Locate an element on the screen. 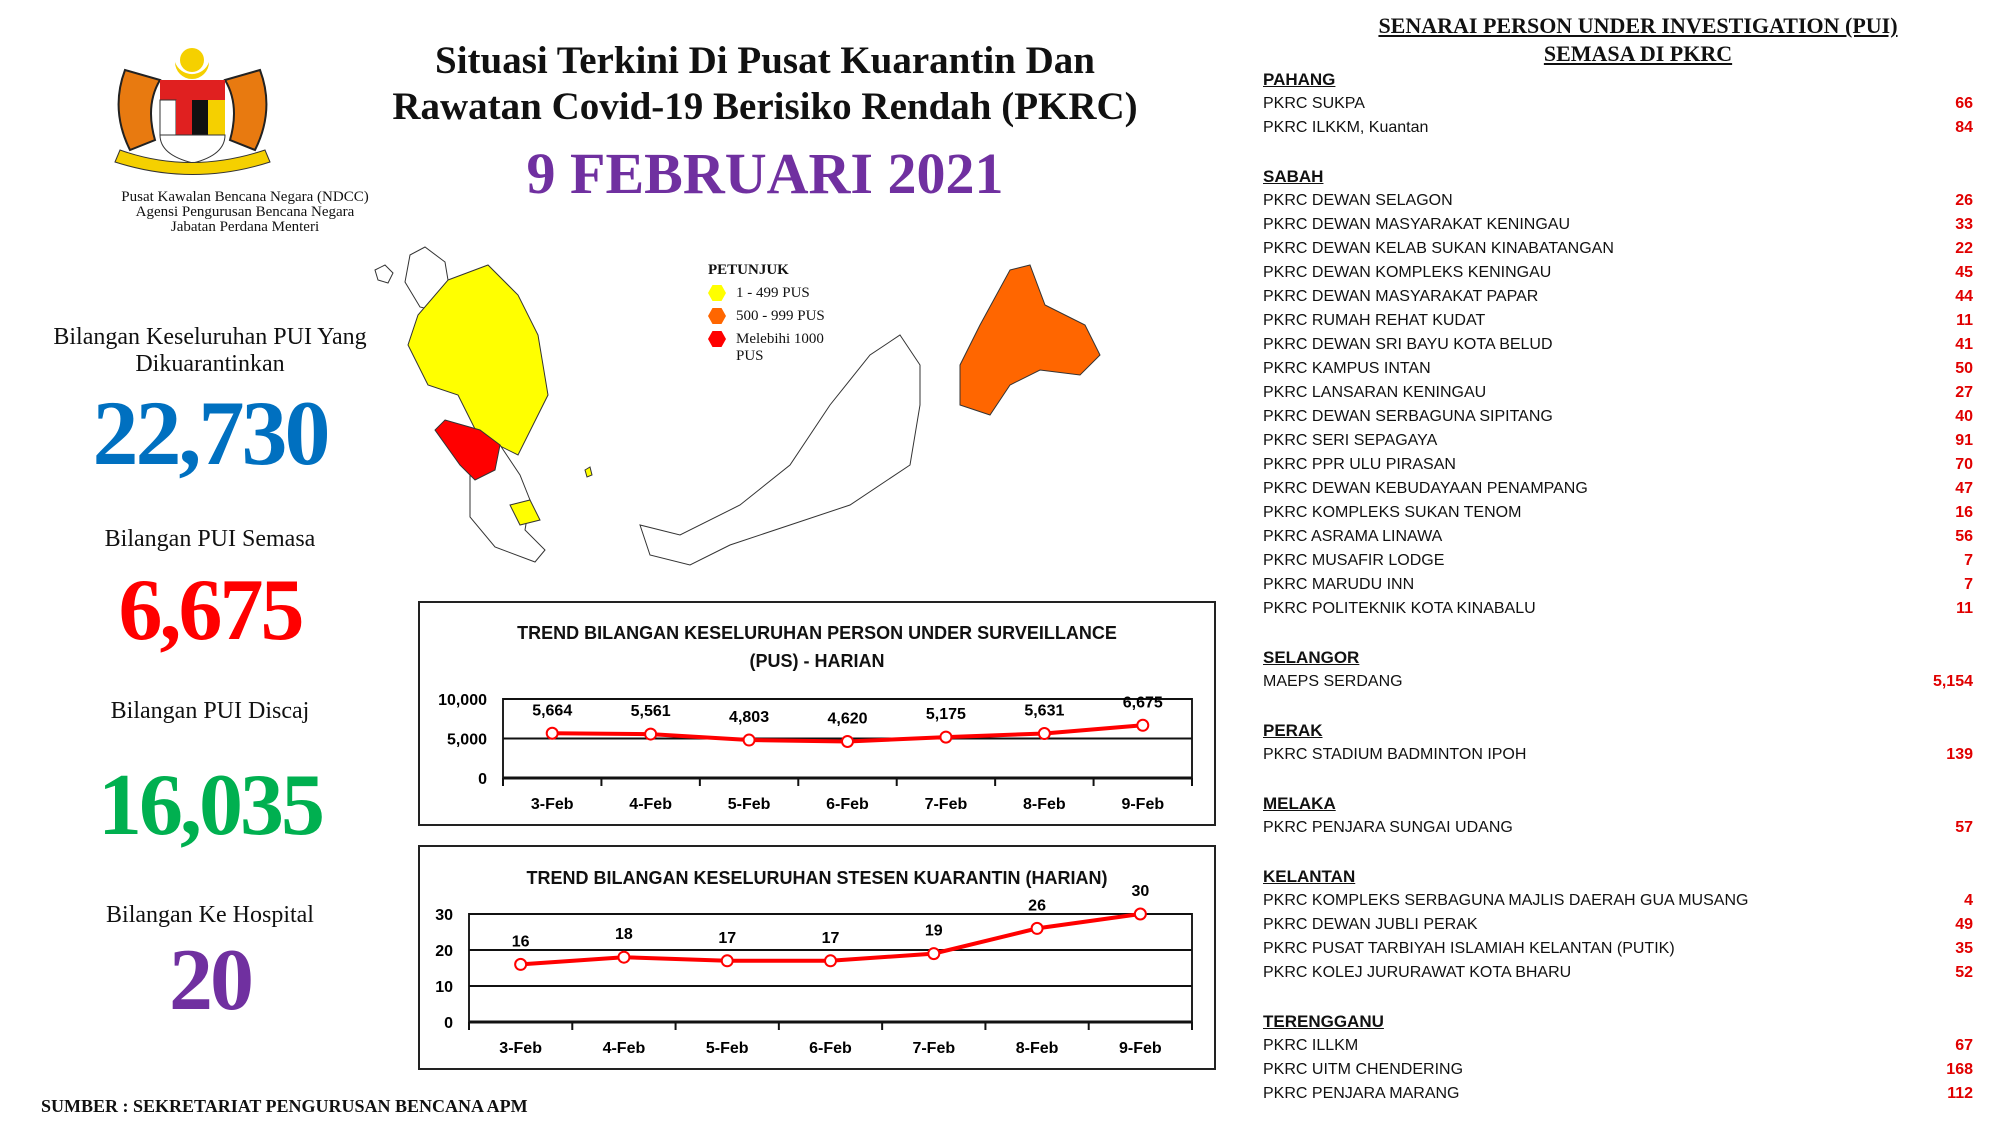 The image size is (2000, 1125). pui-count: 112 is located at coordinates (1960, 1093).